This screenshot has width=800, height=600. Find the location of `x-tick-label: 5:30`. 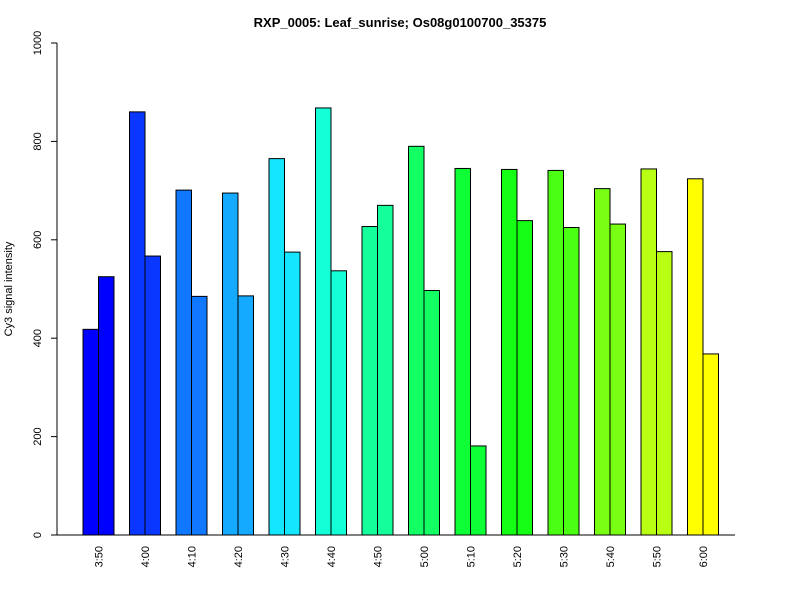

x-tick-label: 5:30 is located at coordinates (565, 556).